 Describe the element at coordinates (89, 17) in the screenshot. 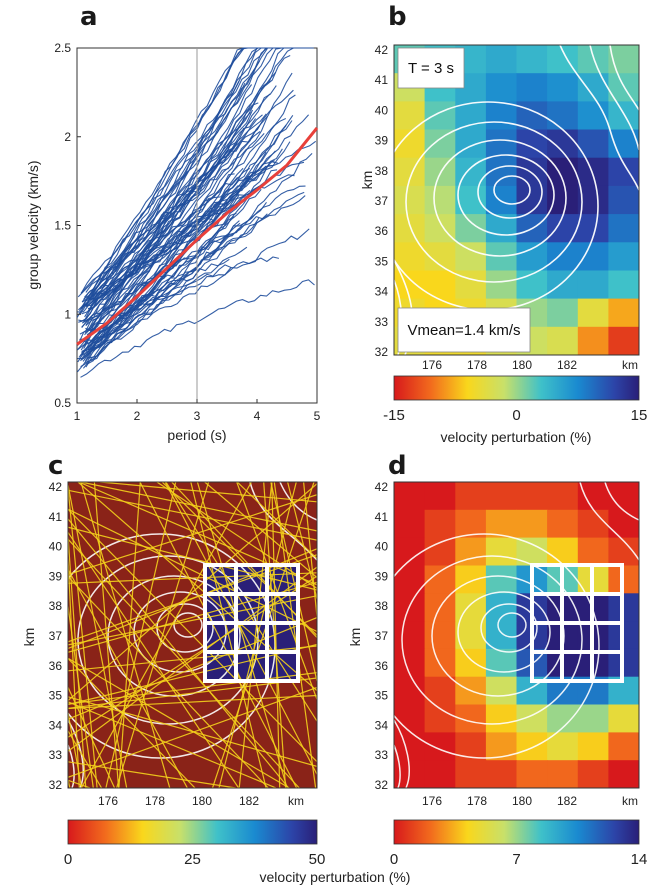

I see `panel-label-a: a` at that location.